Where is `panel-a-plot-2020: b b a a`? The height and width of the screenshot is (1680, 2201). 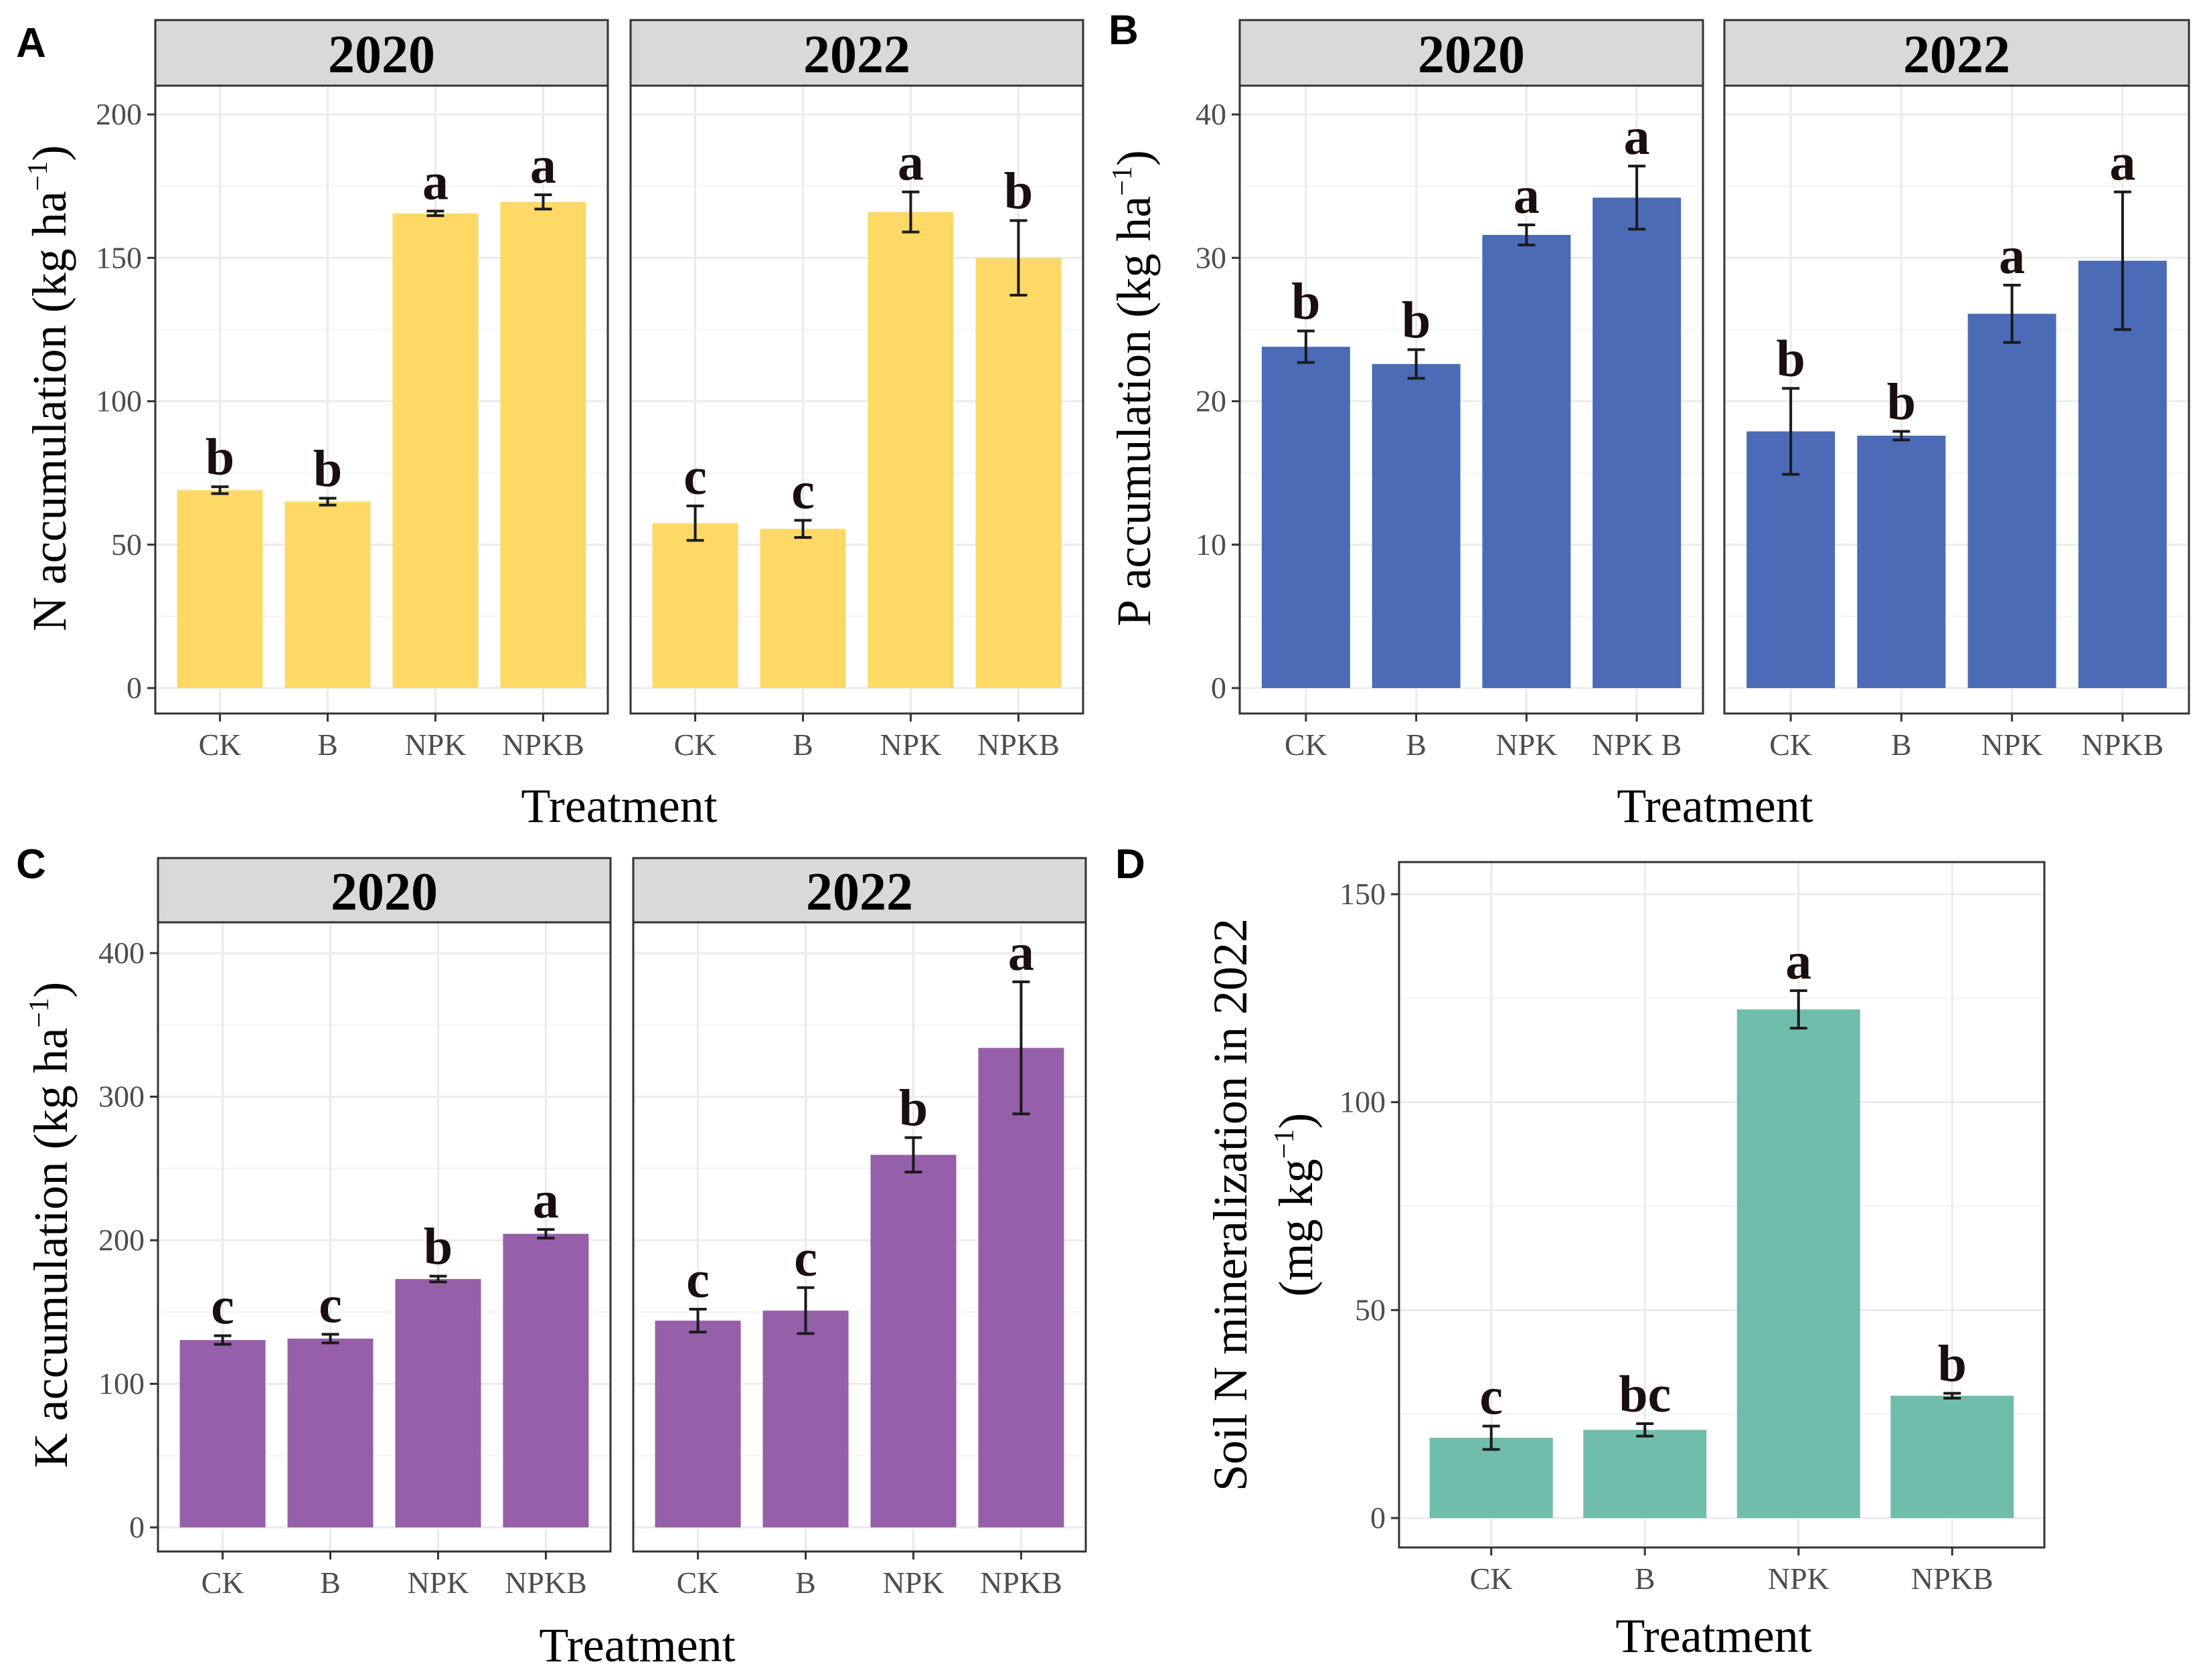
panel-a-plot-2020: b b a a is located at coordinates (381, 399).